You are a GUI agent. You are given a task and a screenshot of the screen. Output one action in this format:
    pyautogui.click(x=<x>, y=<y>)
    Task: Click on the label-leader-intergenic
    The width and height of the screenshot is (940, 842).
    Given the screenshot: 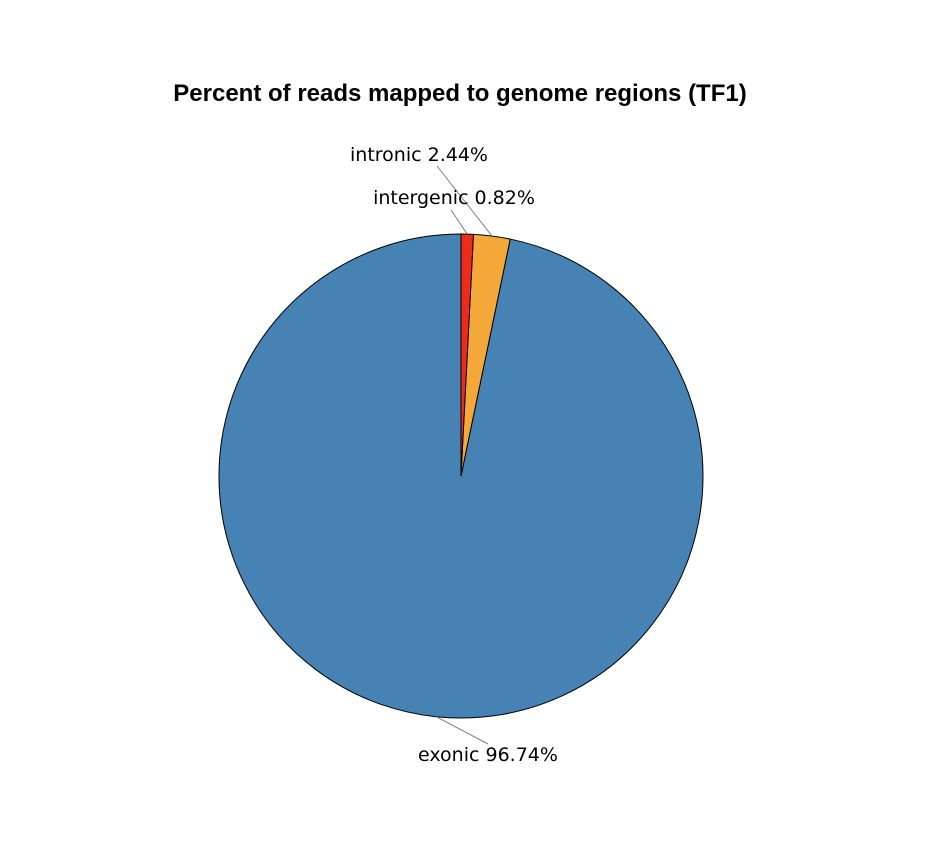 What is the action you would take?
    pyautogui.click(x=459, y=222)
    